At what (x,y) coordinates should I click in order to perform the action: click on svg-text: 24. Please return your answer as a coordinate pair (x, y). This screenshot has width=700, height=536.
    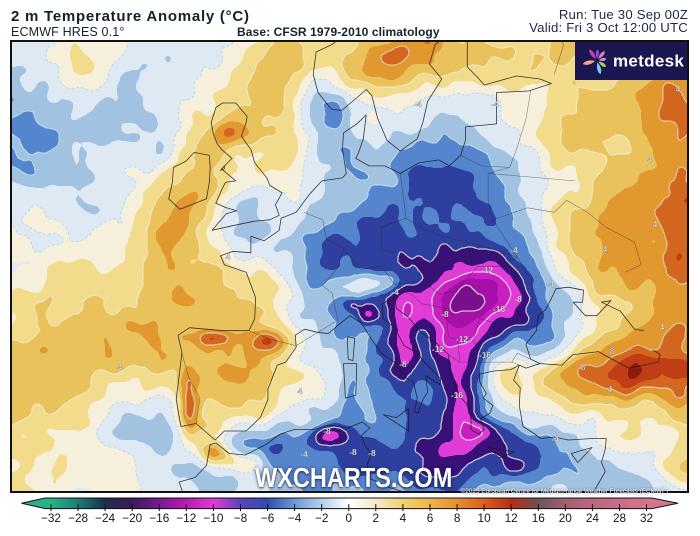
    Looking at the image, I should click on (593, 518).